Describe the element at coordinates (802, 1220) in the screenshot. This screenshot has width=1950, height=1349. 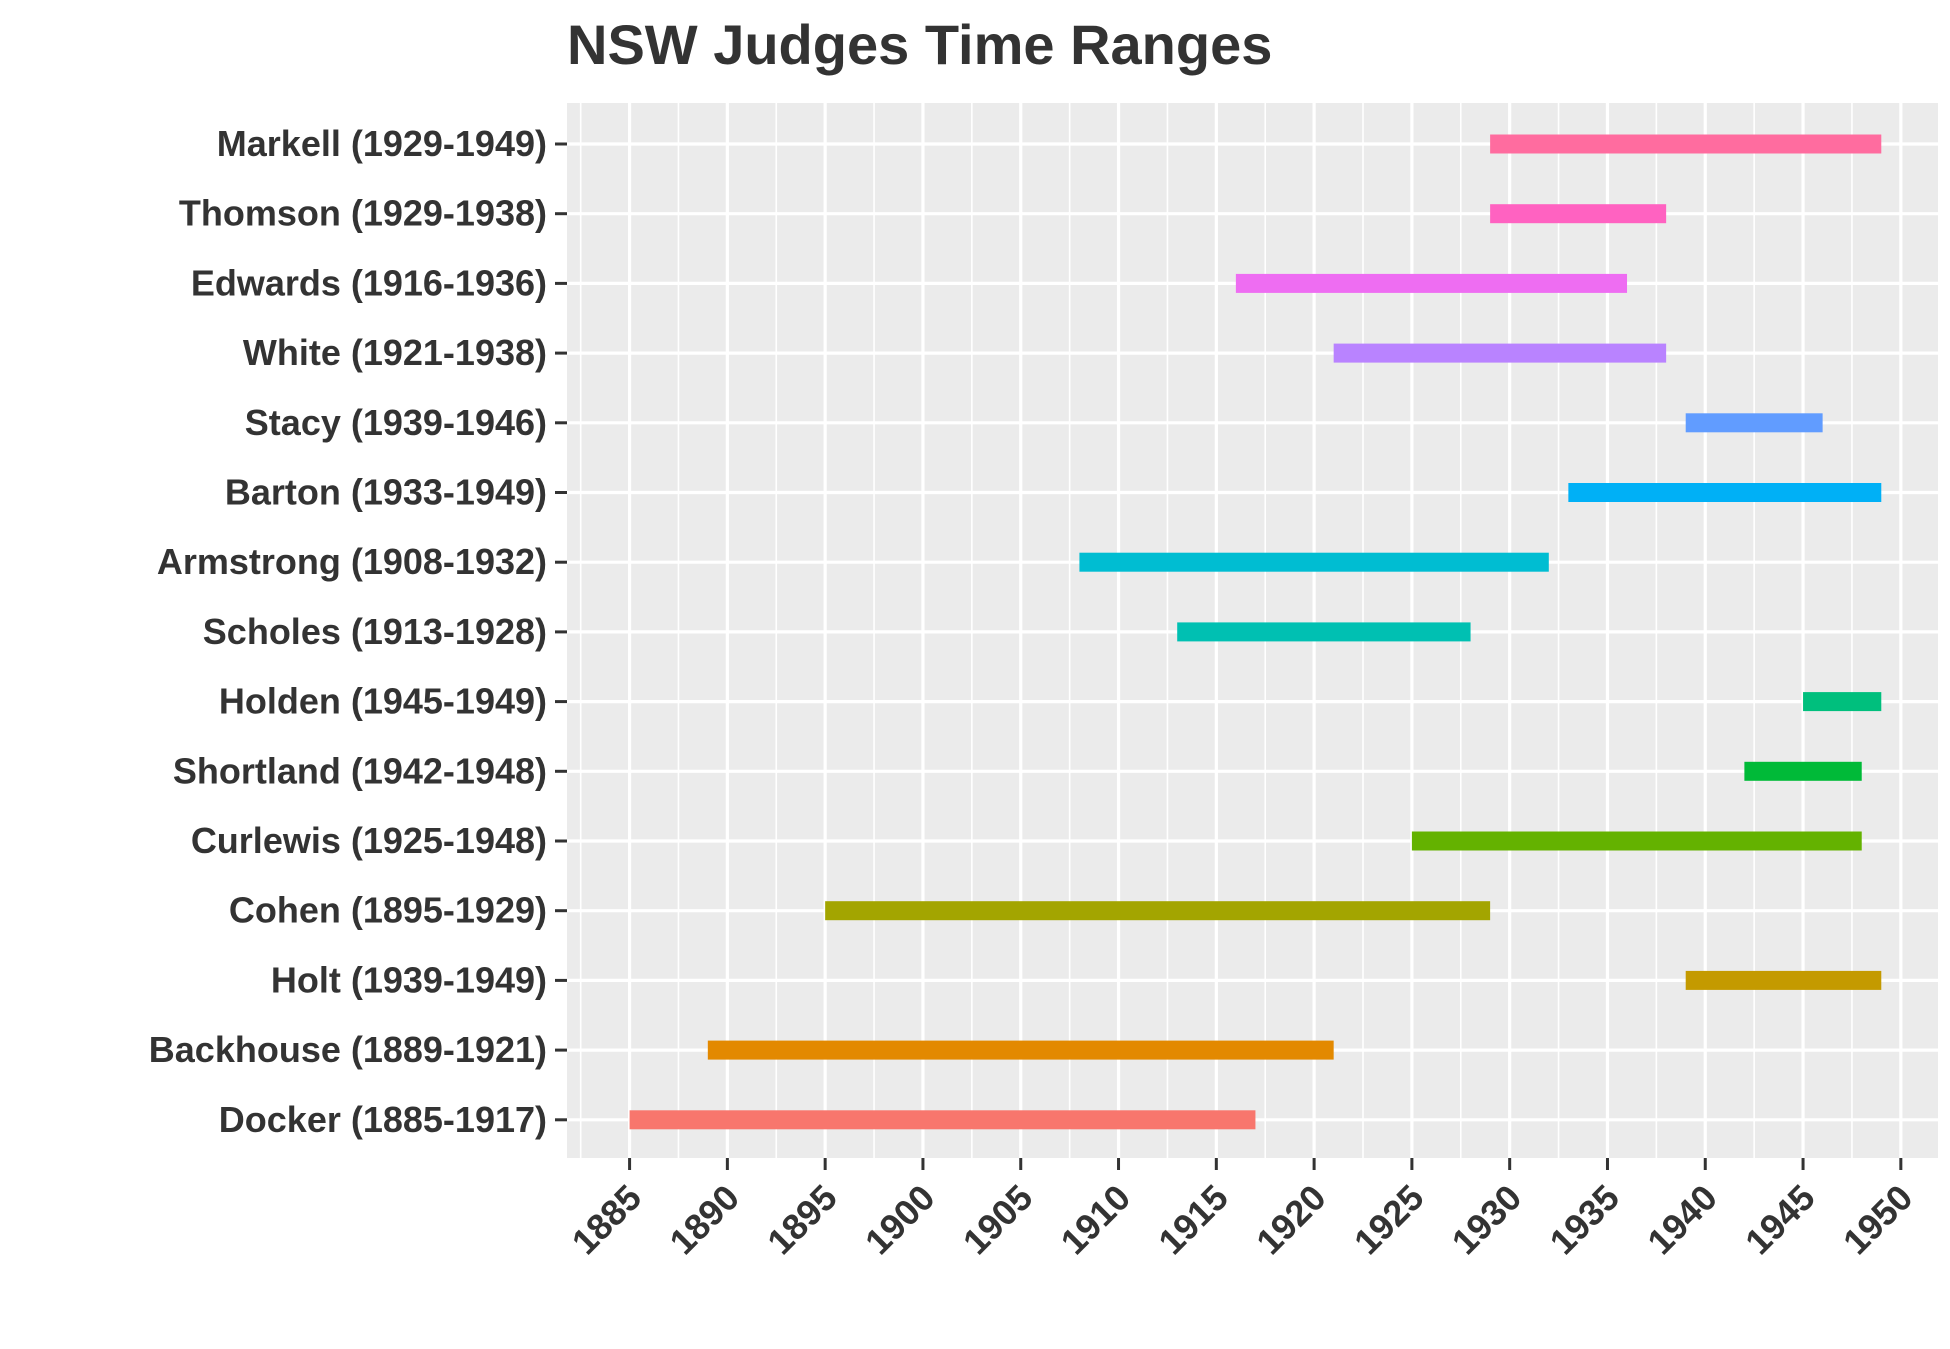
I see `x-tick-label: 1895` at that location.